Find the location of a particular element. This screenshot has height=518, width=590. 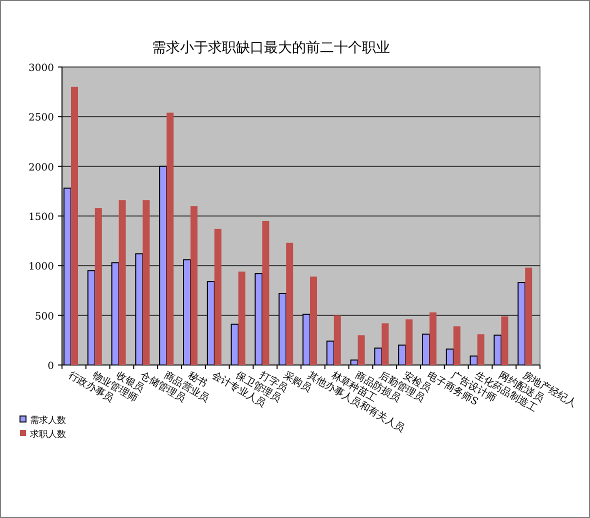

legend-label: 需求人数 is located at coordinates (48, 420).